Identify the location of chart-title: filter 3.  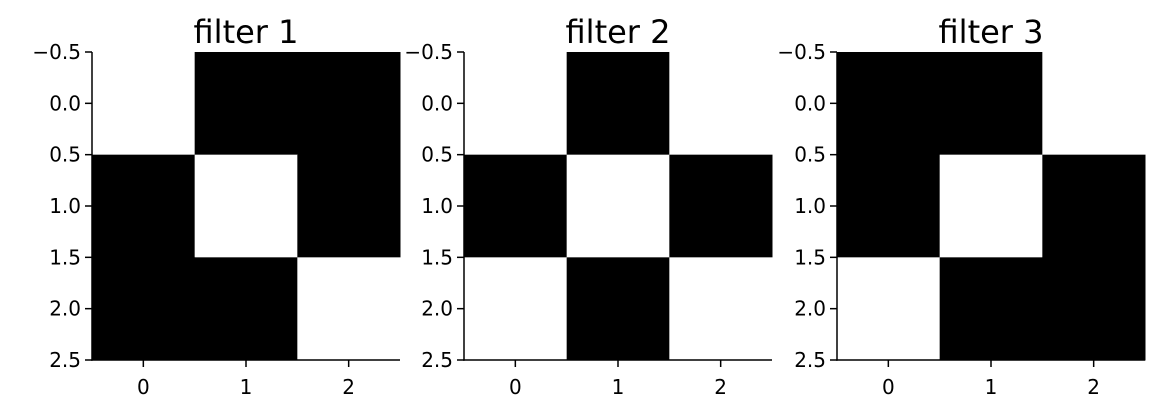
(991, 32).